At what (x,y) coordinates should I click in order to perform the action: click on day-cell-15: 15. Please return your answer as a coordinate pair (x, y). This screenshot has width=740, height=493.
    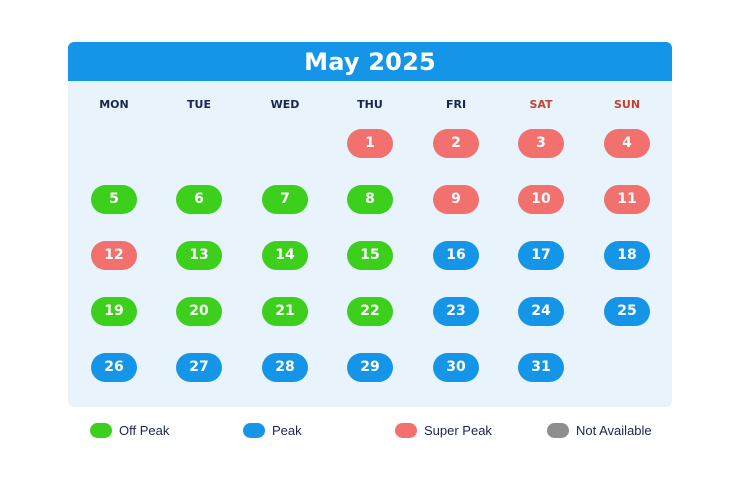
    Looking at the image, I should click on (370, 255).